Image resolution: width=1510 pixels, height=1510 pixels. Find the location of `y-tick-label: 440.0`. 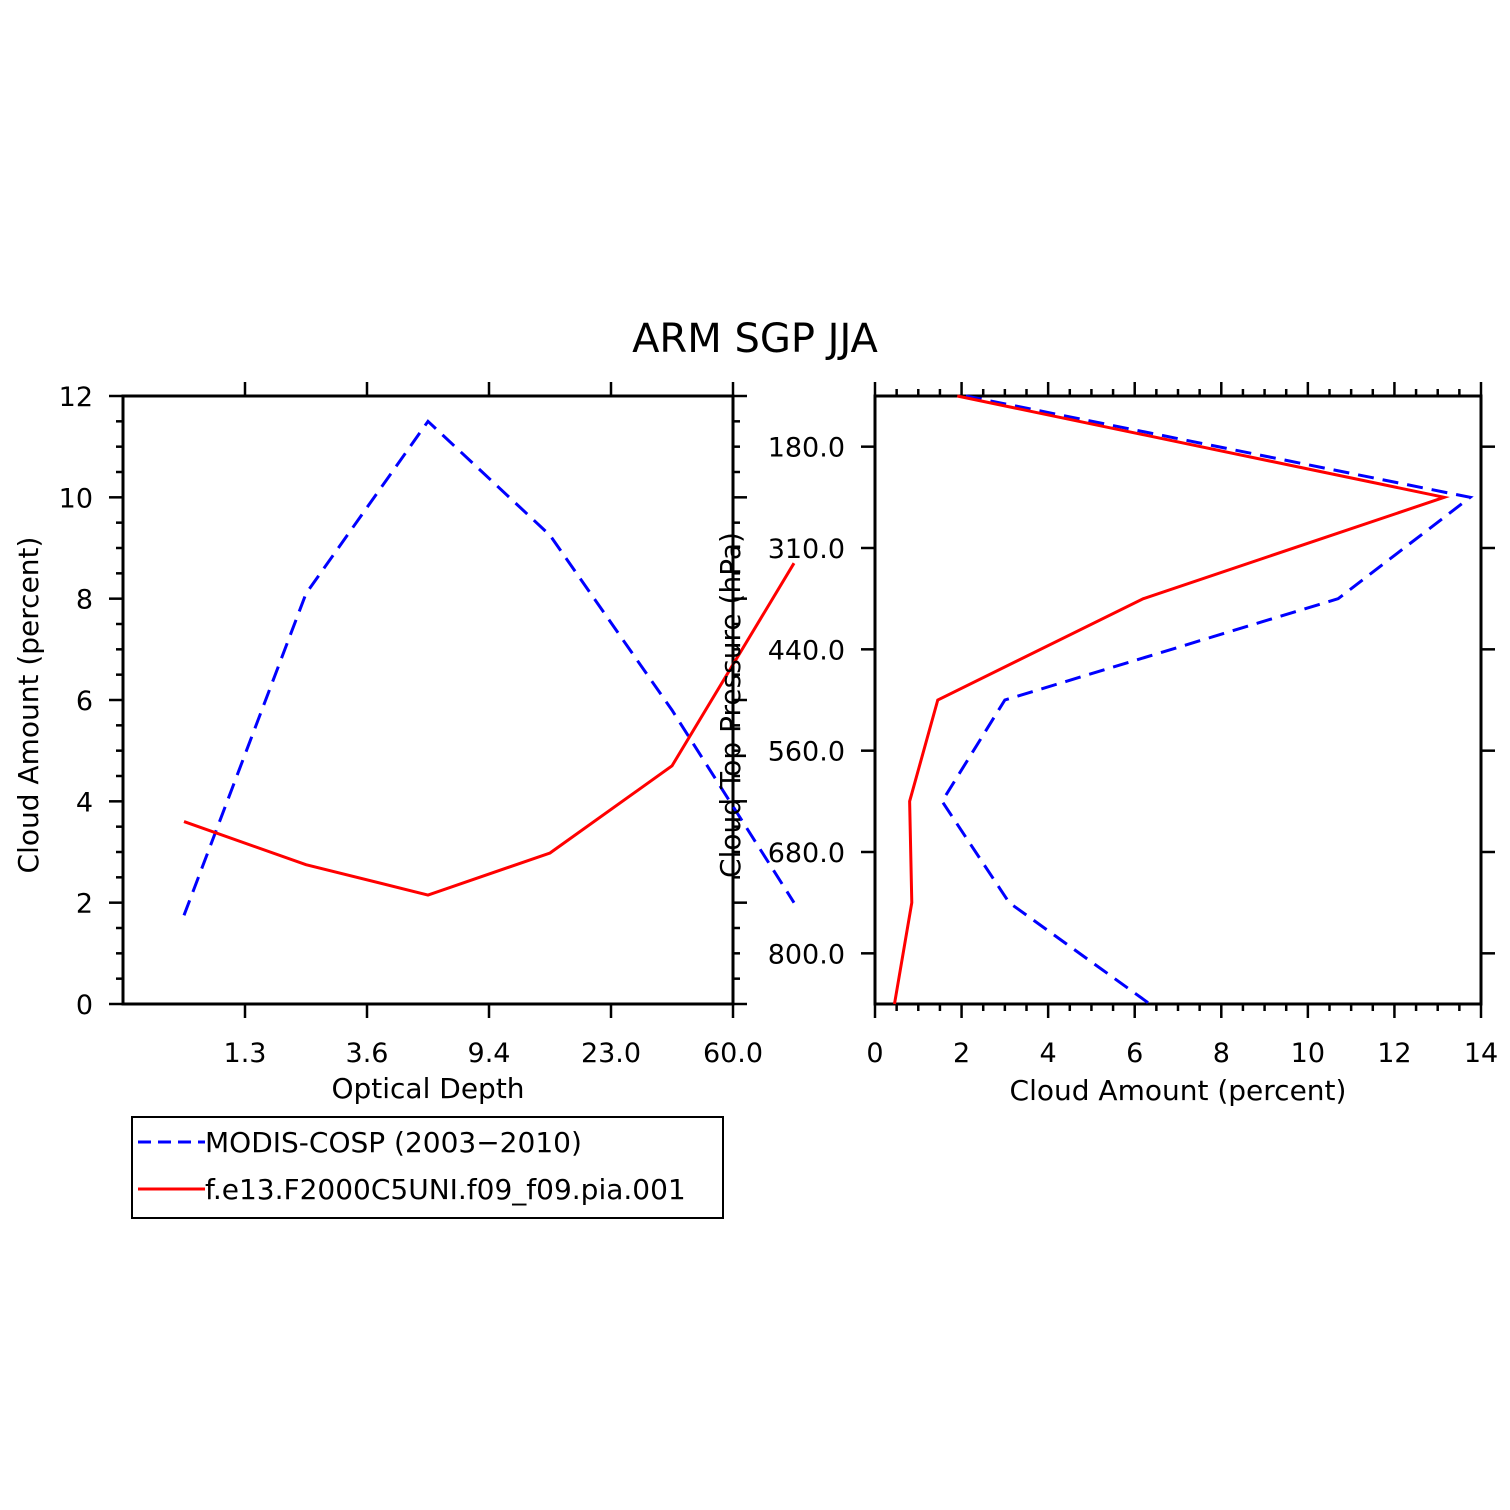

y-tick-label: 440.0 is located at coordinates (806, 650).